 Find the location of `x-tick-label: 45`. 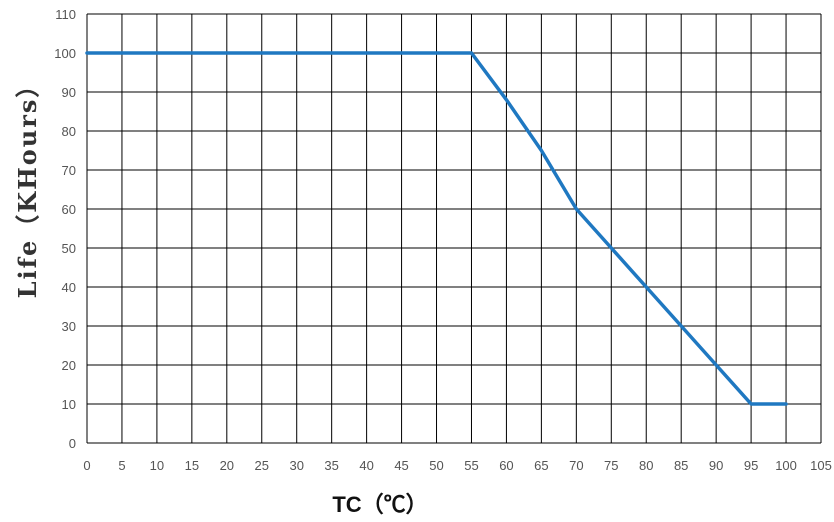

x-tick-label: 45 is located at coordinates (401, 465).